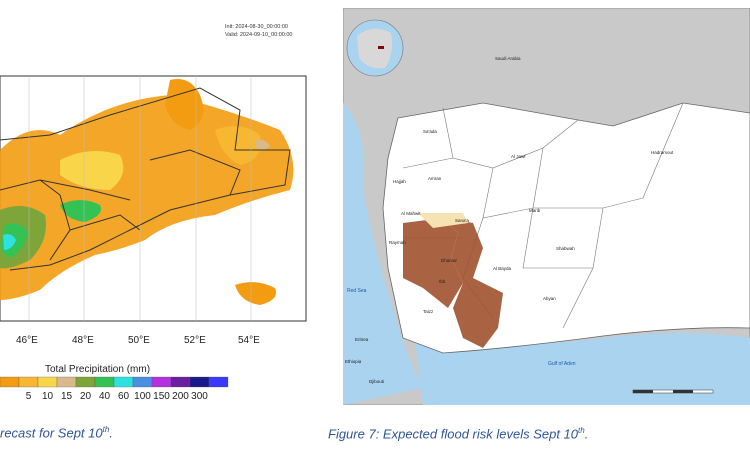 The image size is (750, 450). I want to click on flood-risk-low, so click(443, 220).